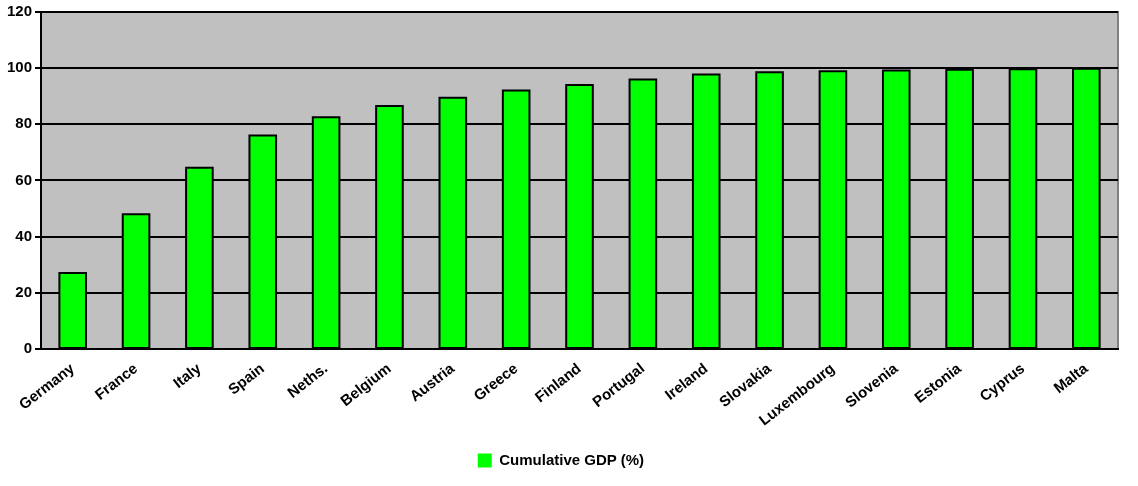 The width and height of the screenshot is (1138, 486). I want to click on y-tick-label: 20, so click(24, 291).